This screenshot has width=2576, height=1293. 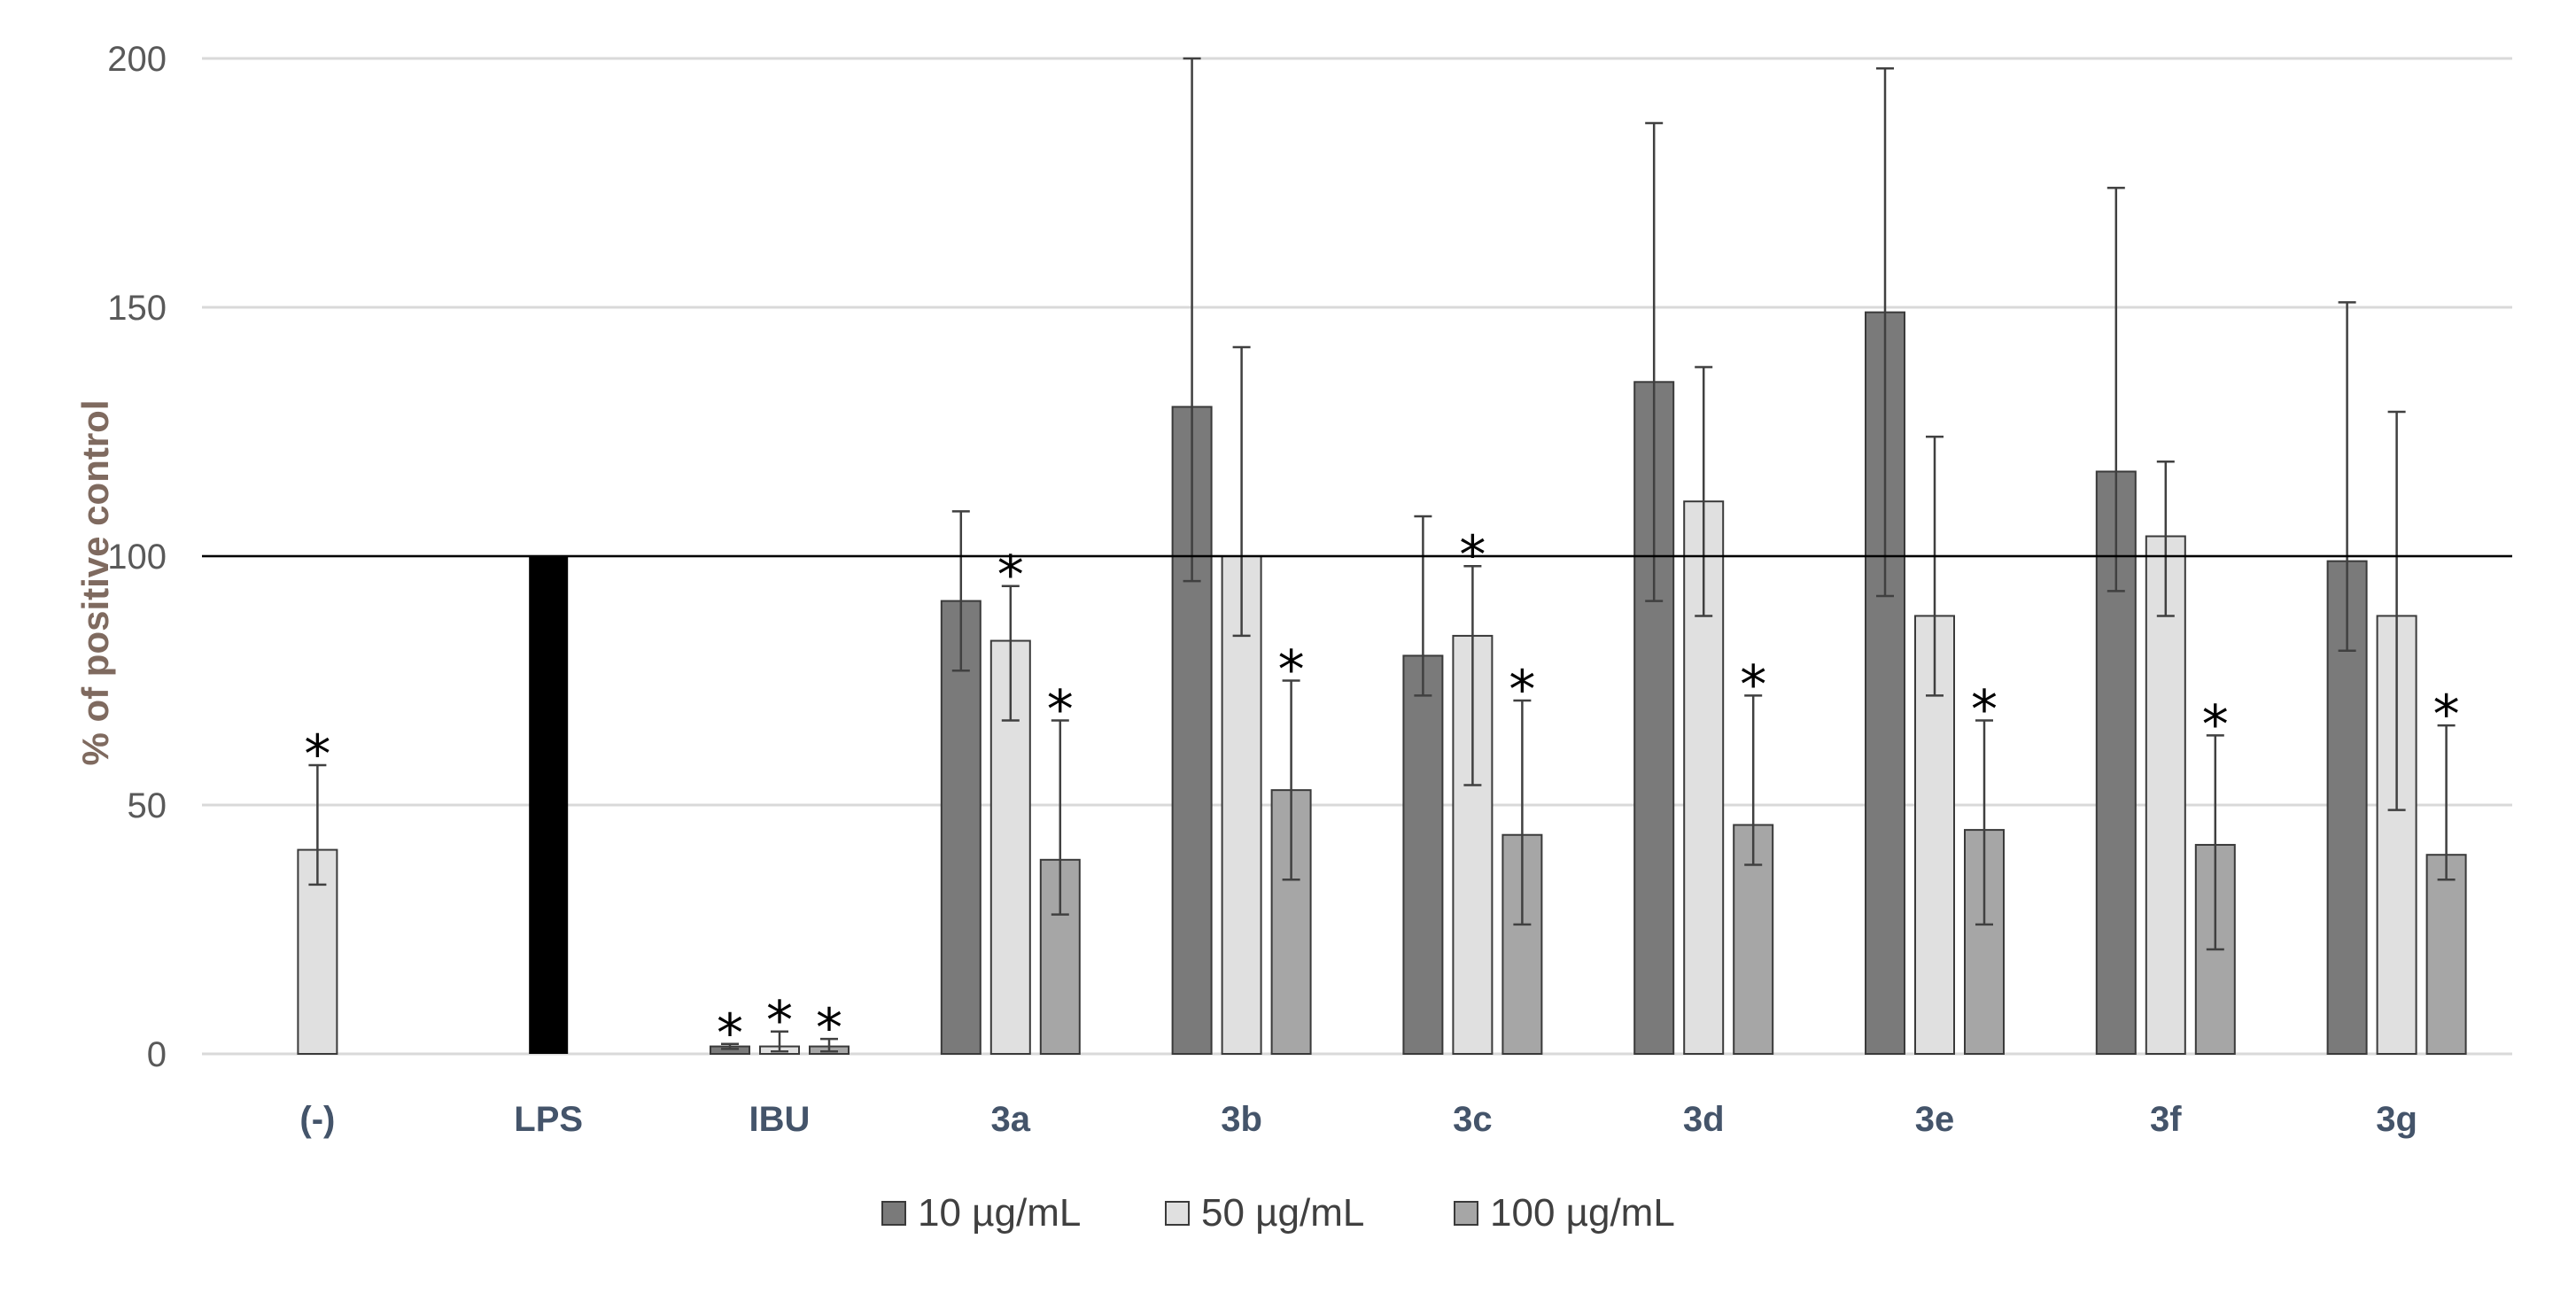 What do you see at coordinates (1282, 1213) in the screenshot?
I see `legend-label: 50 µg/mL` at bounding box center [1282, 1213].